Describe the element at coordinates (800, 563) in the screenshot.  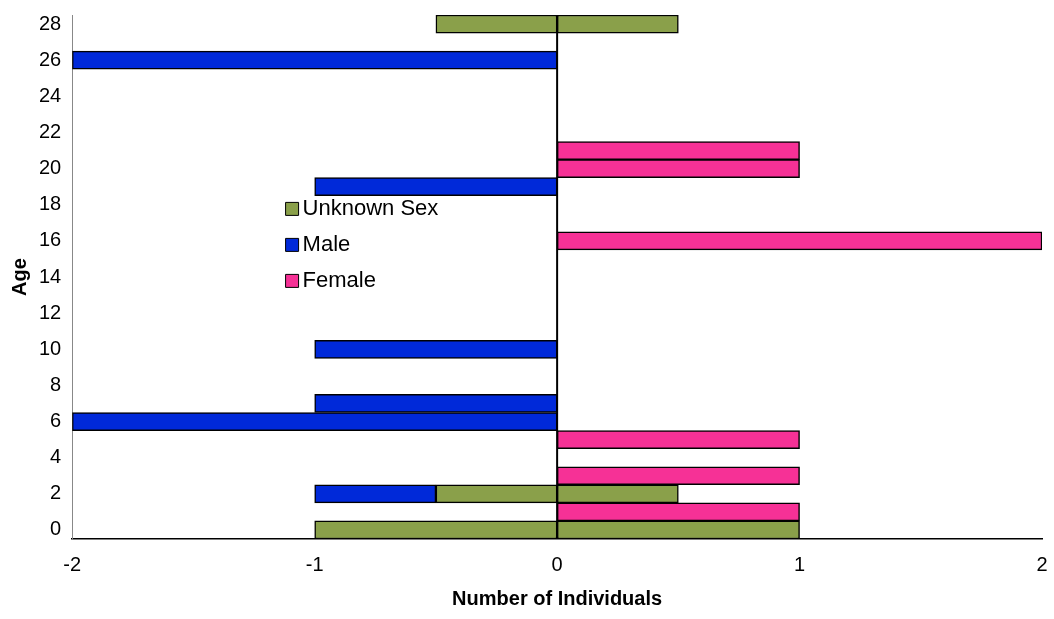
I see `x-tick-label: 1` at that location.